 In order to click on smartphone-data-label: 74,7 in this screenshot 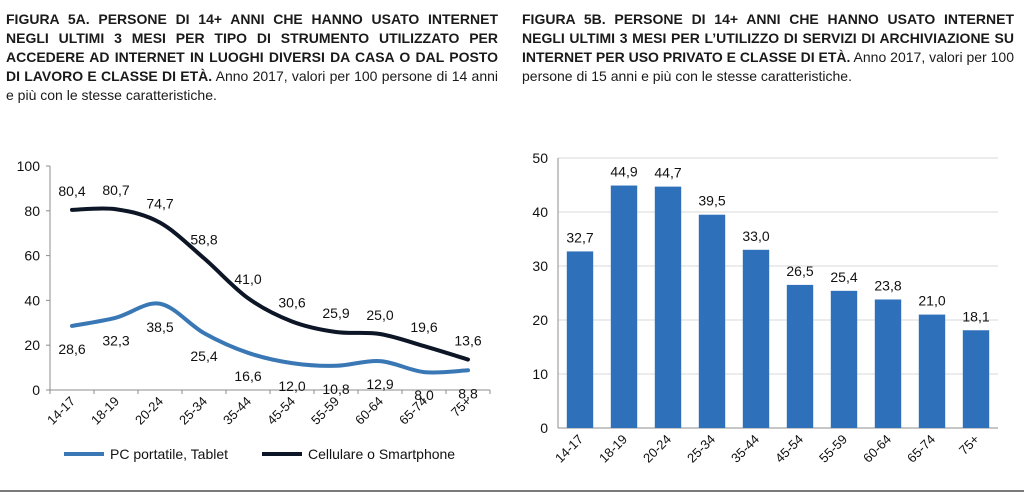, I will do `click(159, 204)`.